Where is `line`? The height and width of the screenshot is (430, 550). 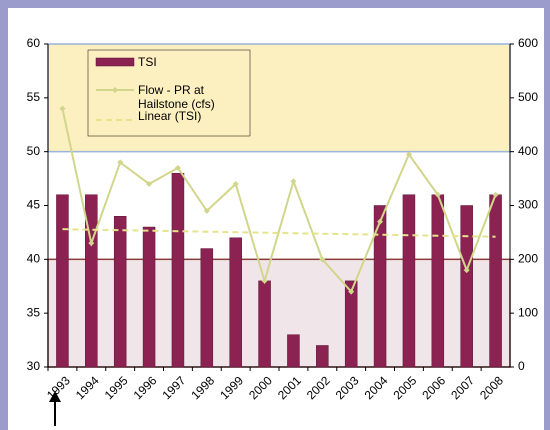
line is located at coordinates (279, 233).